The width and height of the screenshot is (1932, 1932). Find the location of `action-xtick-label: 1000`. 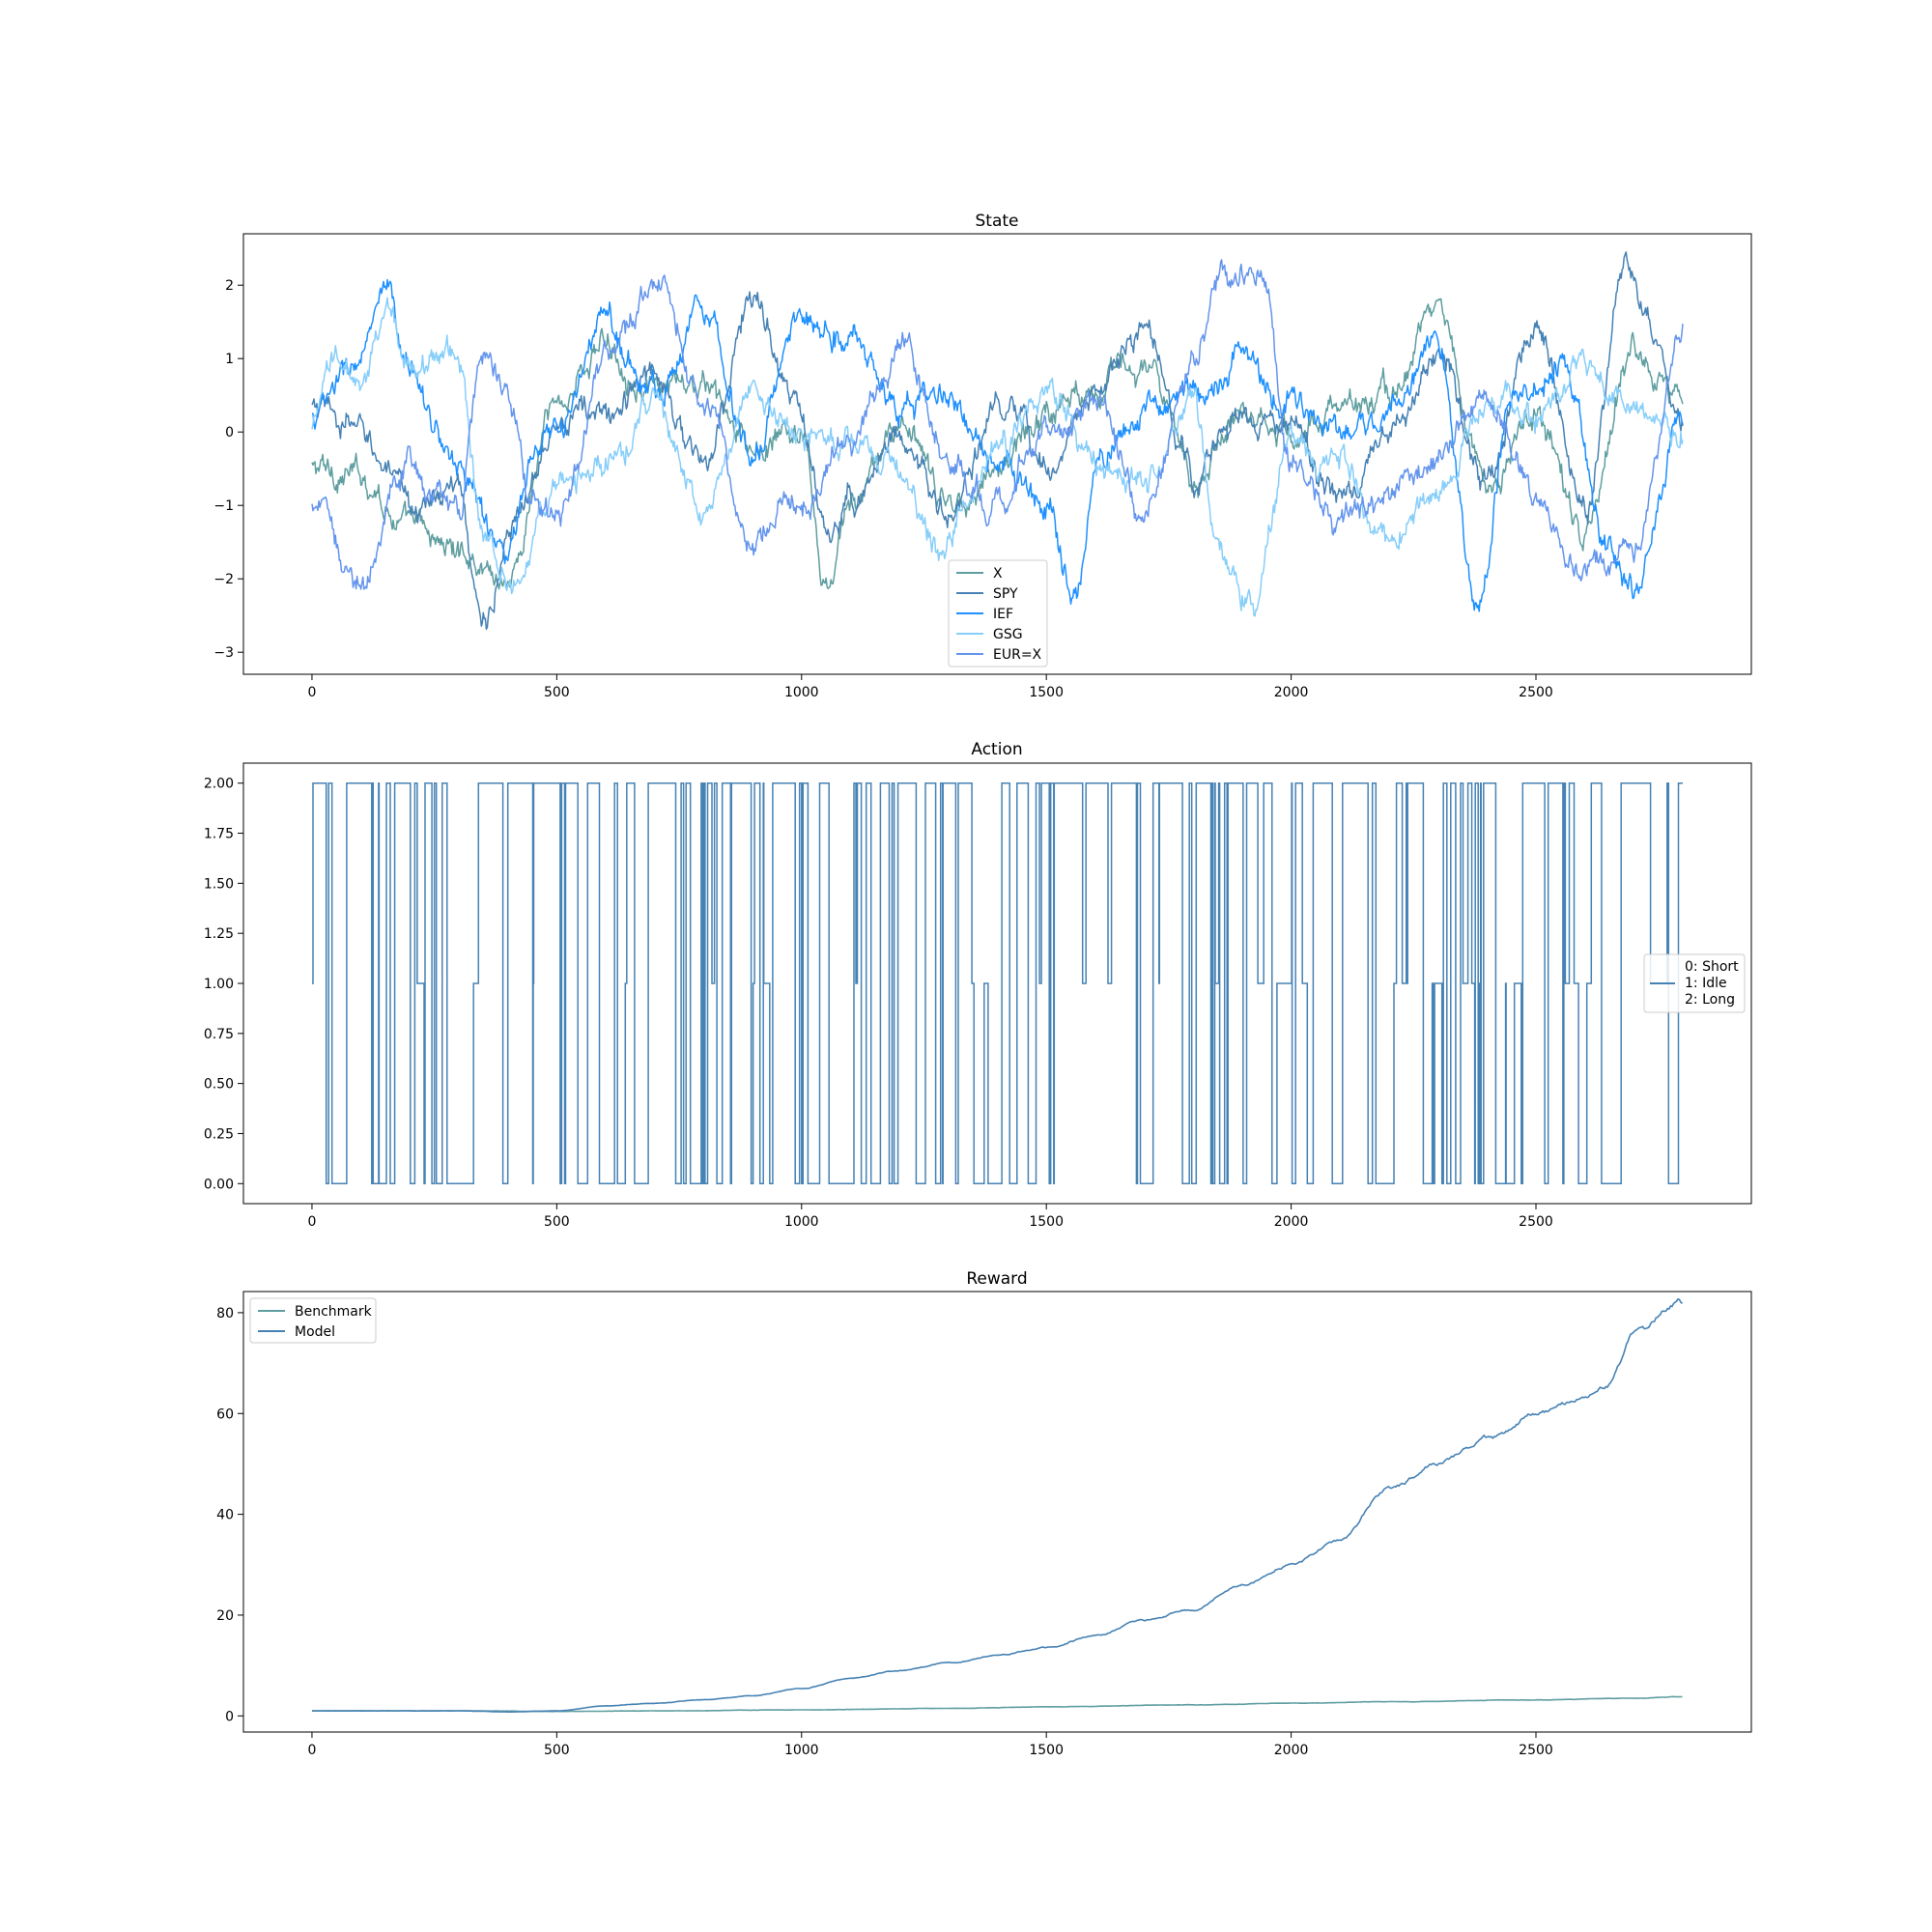

action-xtick-label: 1000 is located at coordinates (801, 1222).